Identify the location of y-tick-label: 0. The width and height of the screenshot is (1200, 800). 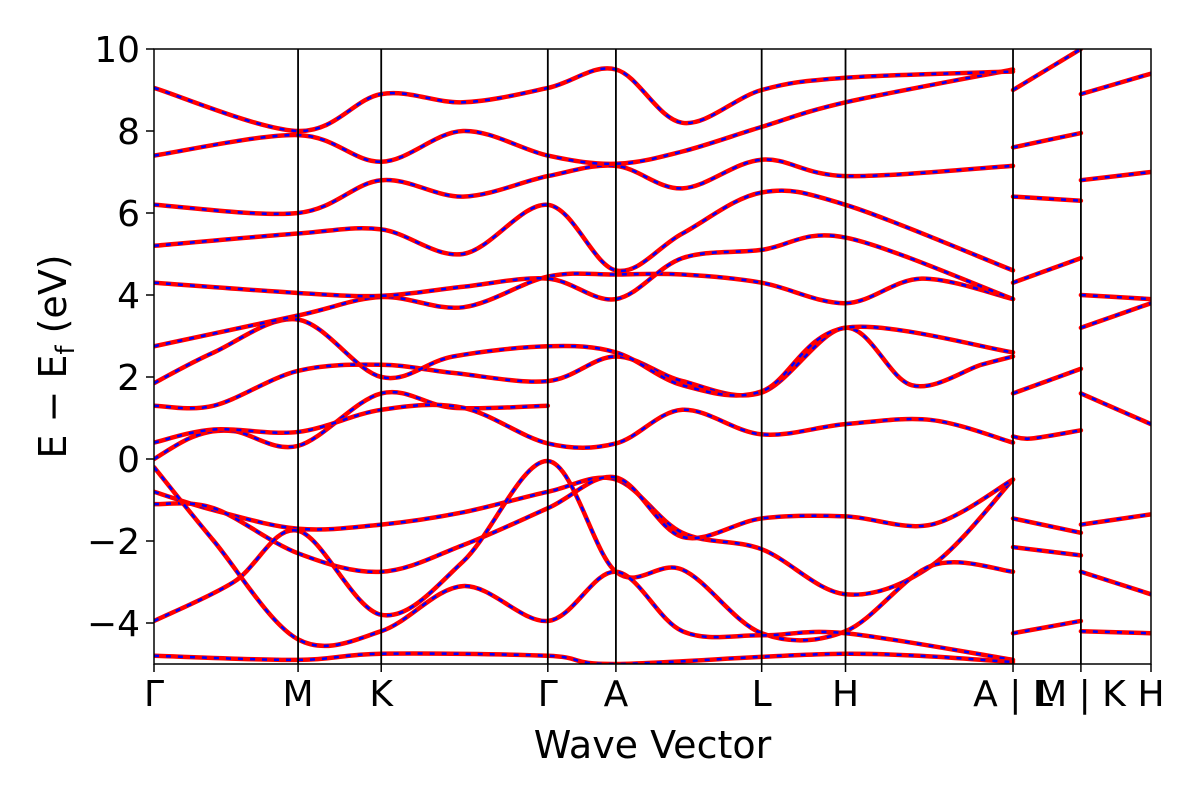
(128, 460).